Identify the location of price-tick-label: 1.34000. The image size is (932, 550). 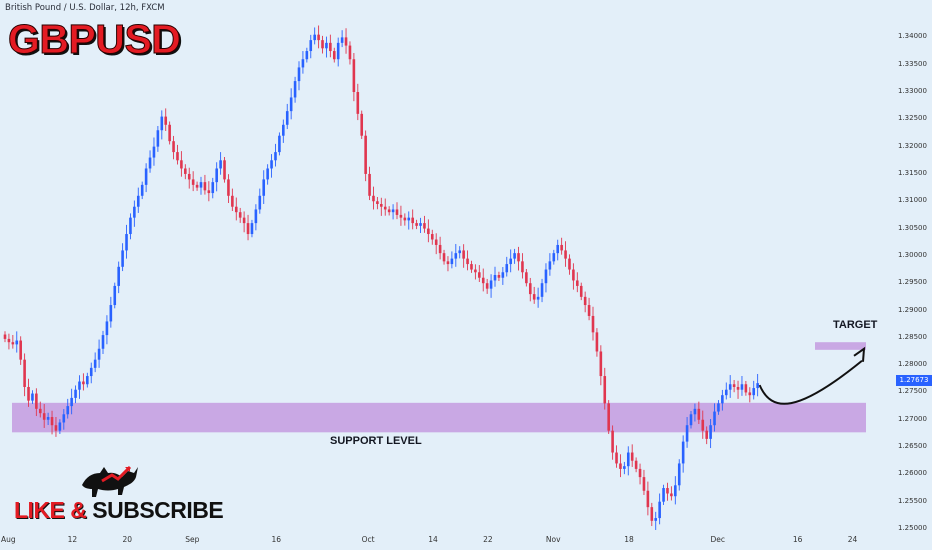
(912, 36).